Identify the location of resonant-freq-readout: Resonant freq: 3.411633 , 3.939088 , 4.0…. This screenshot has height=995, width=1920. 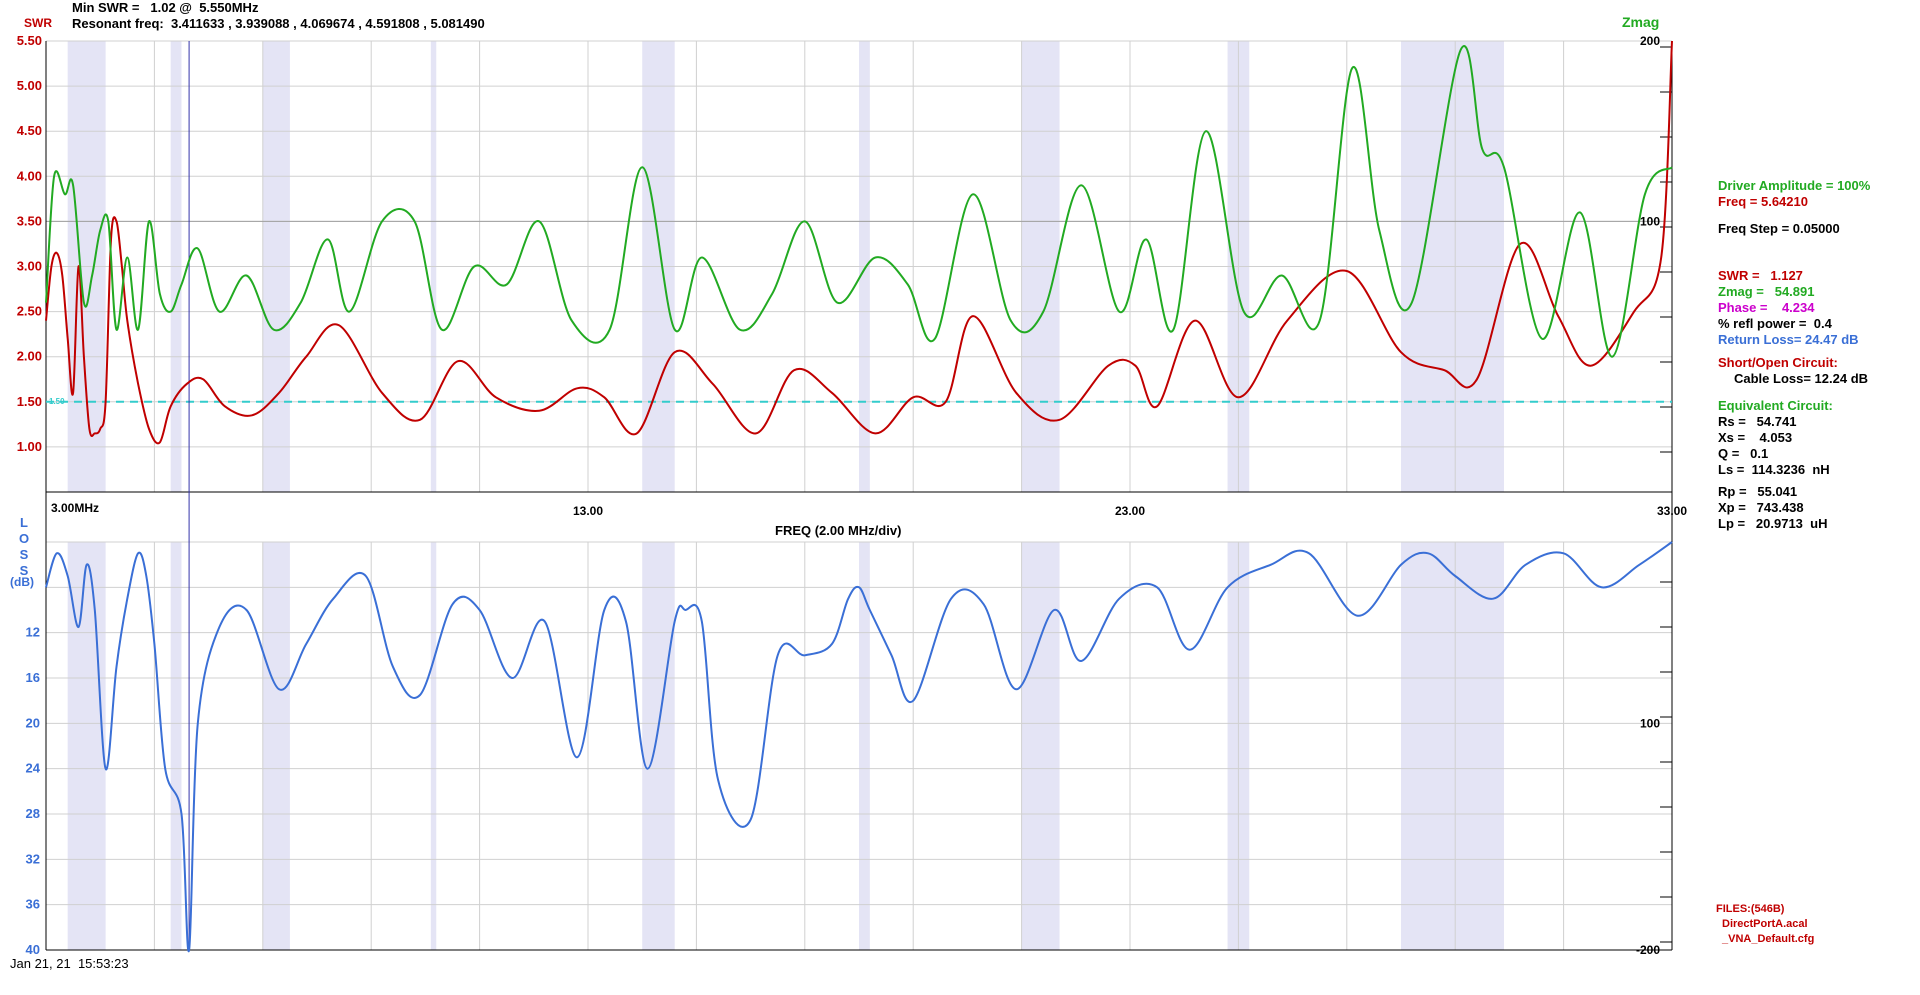
(278, 23).